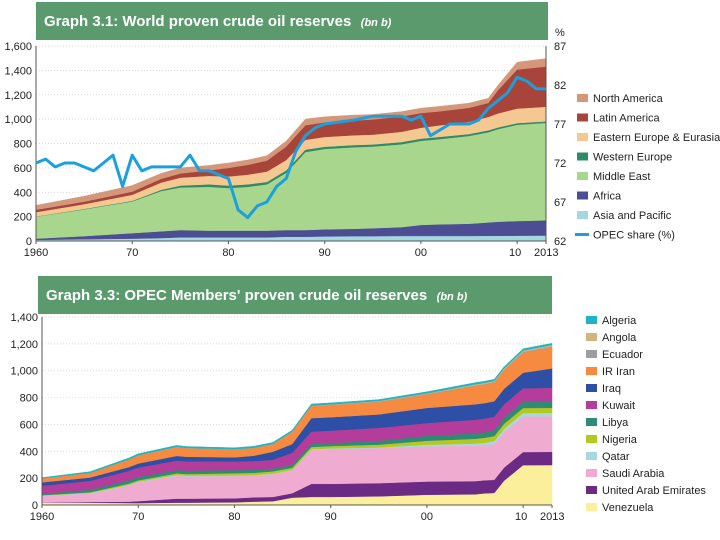  Describe the element at coordinates (23, 193) in the screenshot. I see `graph-3-1-y-tick: 400` at that location.